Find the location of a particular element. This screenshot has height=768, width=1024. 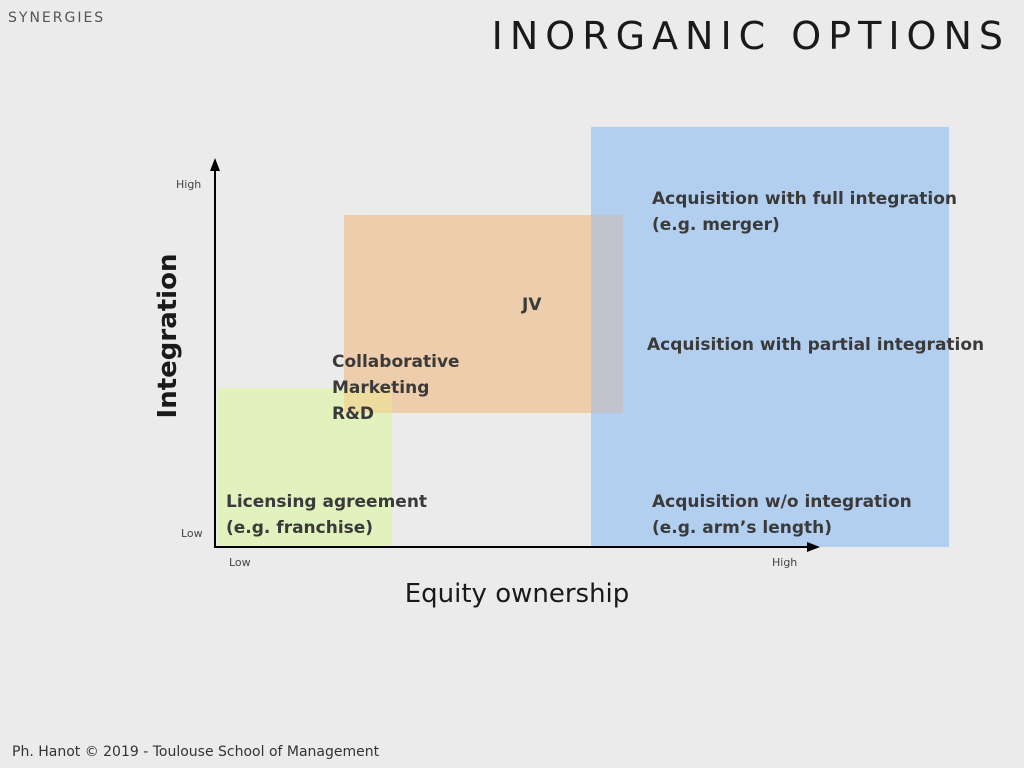

acquisition-none-label-line: (e.g. arm’s length) is located at coordinates (742, 528).